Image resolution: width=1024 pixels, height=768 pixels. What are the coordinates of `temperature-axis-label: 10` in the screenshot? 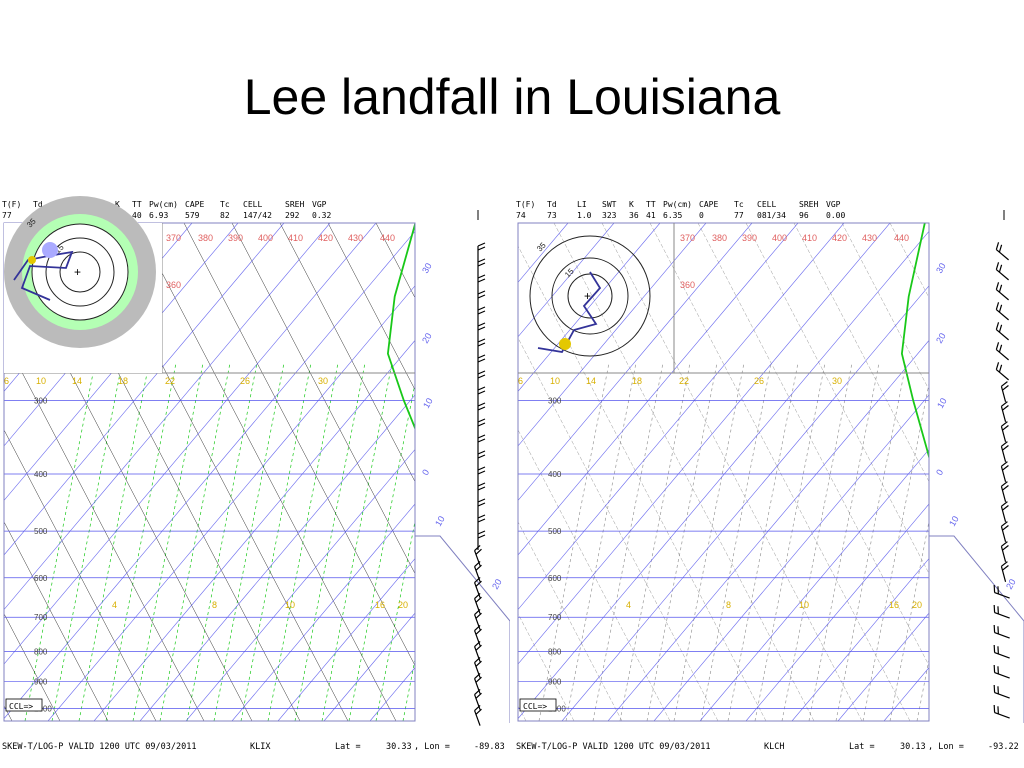 It's located at (440, 521).